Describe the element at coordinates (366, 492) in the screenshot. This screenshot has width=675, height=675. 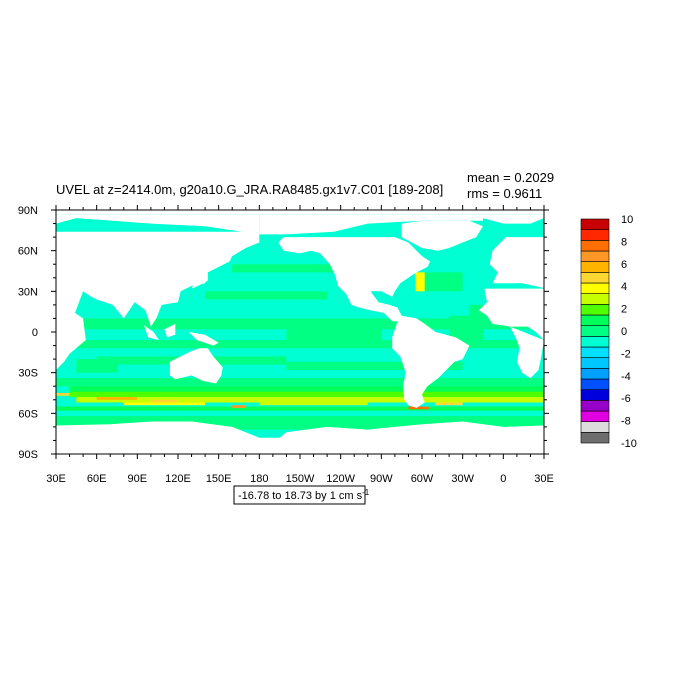
I see `footer-exponent: -1` at that location.